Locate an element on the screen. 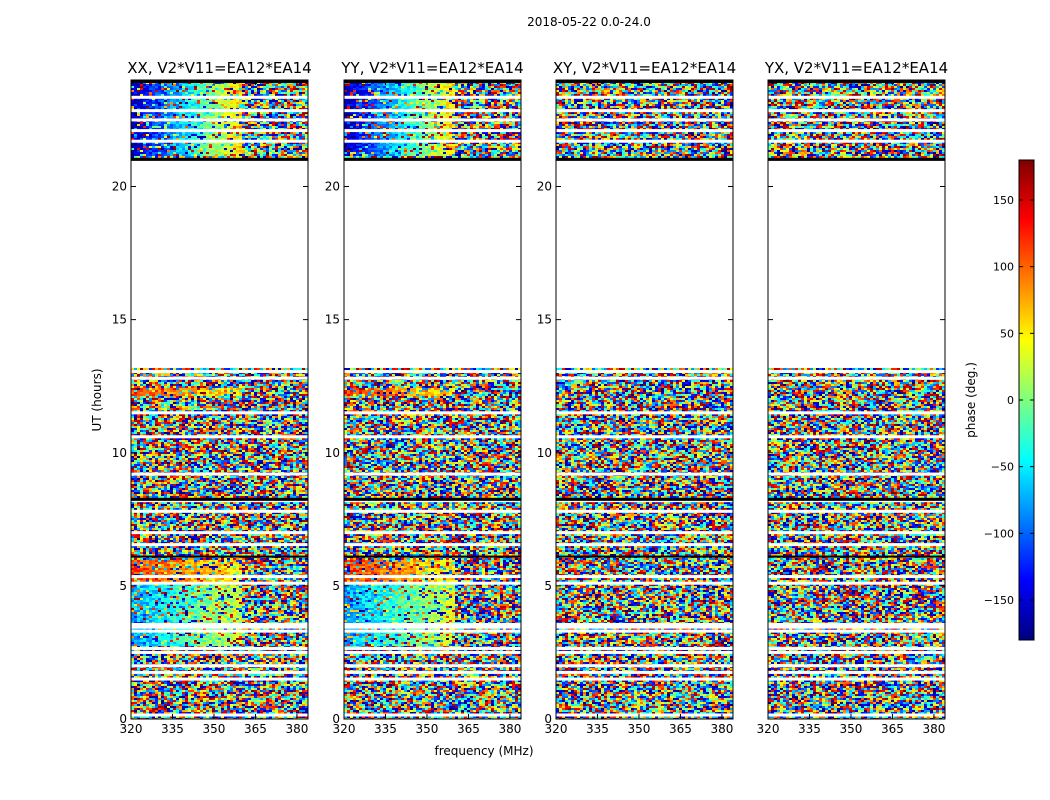  colorbar-tick-label: 150 is located at coordinates (1003, 200).